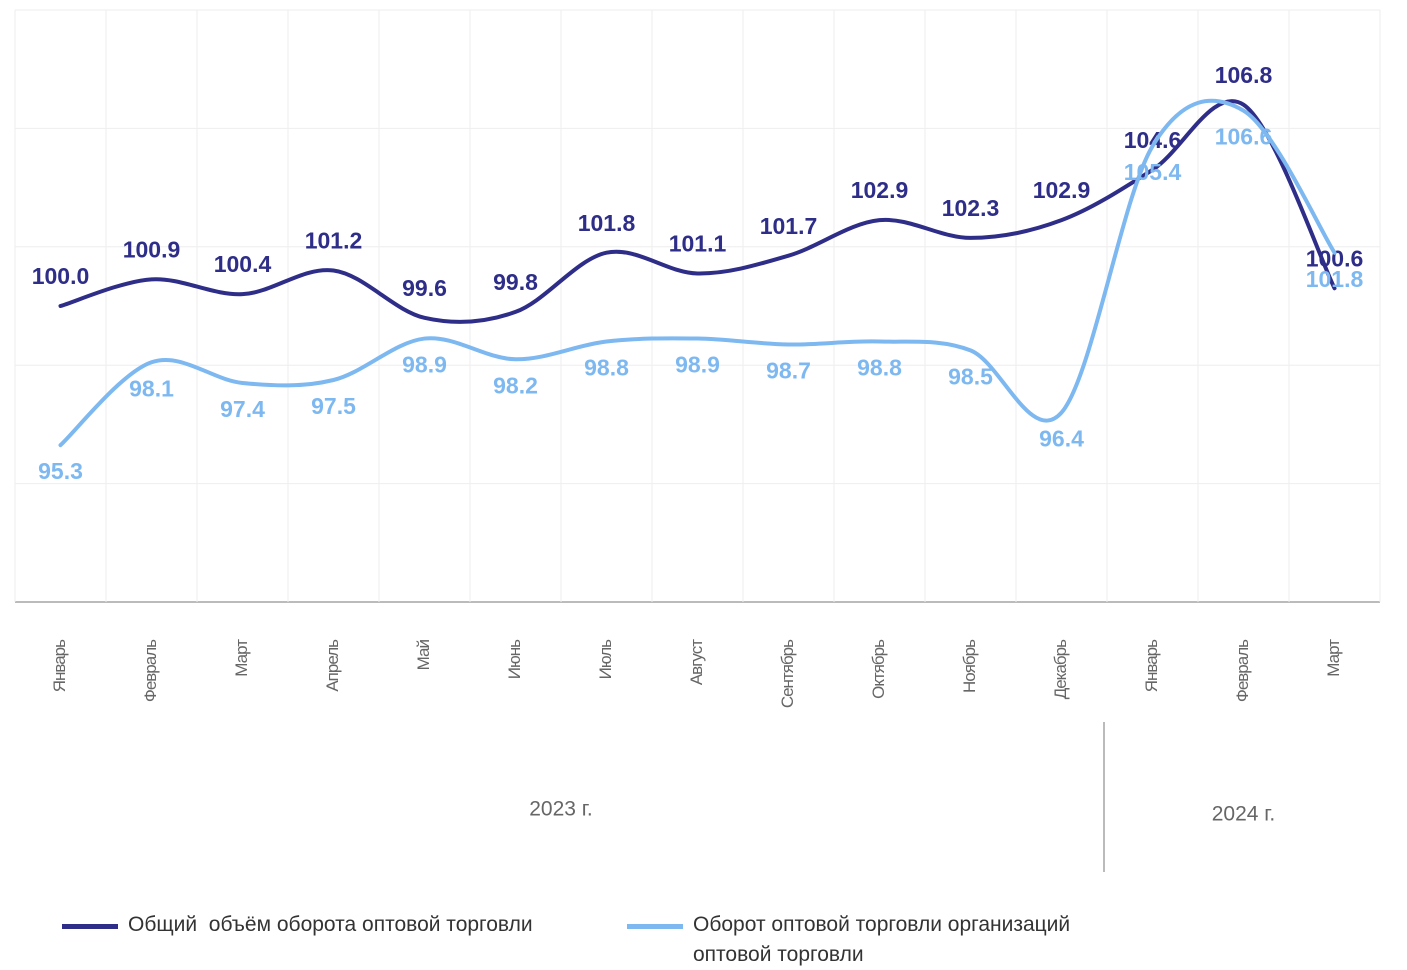 This screenshot has height=970, width=1407. What do you see at coordinates (60, 471) in the screenshot?
I see `data-label: 95.3` at bounding box center [60, 471].